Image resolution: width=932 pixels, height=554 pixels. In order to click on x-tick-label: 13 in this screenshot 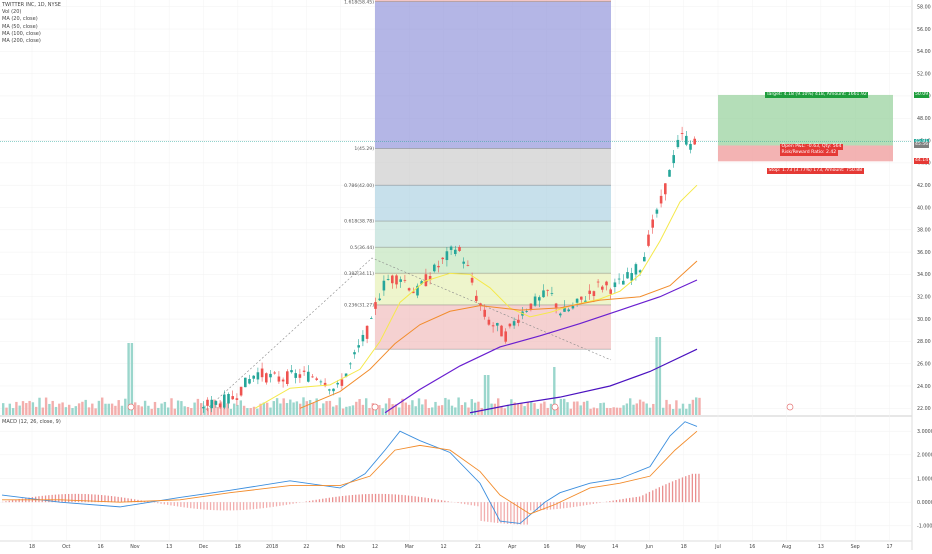, I will do `click(169, 547)`.